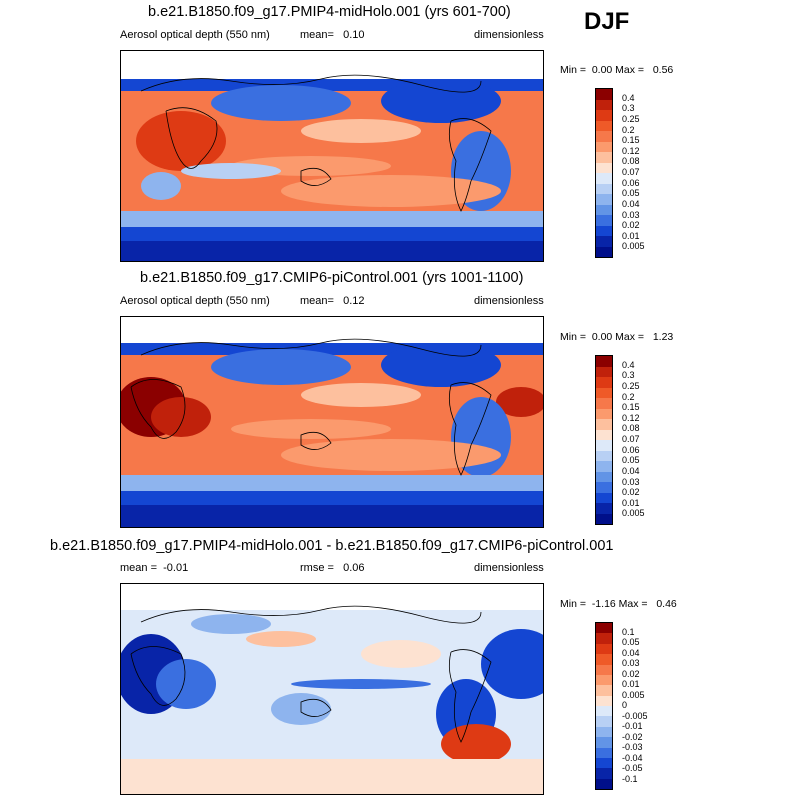 This screenshot has width=800, height=800. What do you see at coordinates (607, 21) in the screenshot?
I see `season-label: DJF` at bounding box center [607, 21].